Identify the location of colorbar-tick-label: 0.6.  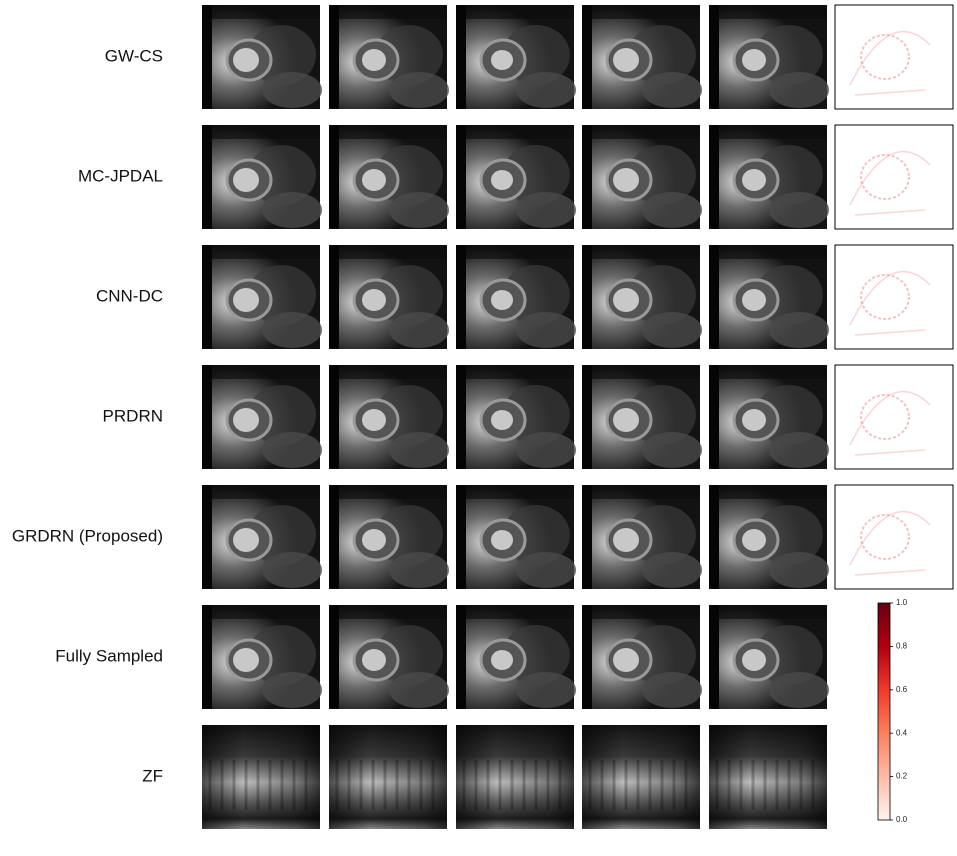
(902, 689).